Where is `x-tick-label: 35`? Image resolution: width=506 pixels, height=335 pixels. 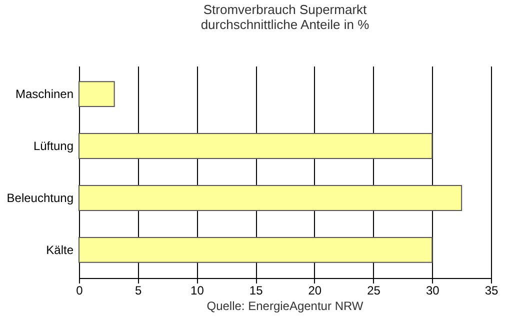 x-tick-label: 35 is located at coordinates (491, 291).